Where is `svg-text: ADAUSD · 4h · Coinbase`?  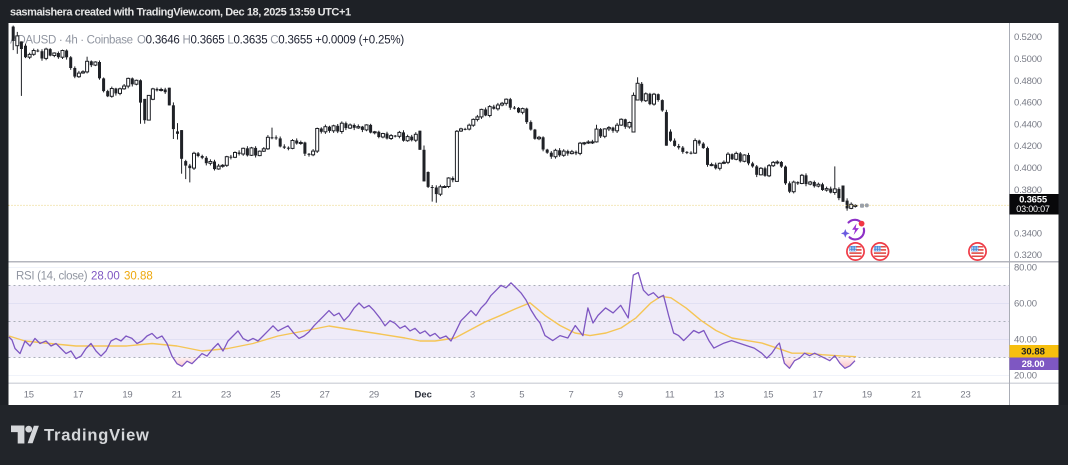 svg-text: ADAUSD · 4h · Coinbase is located at coordinates (71, 41).